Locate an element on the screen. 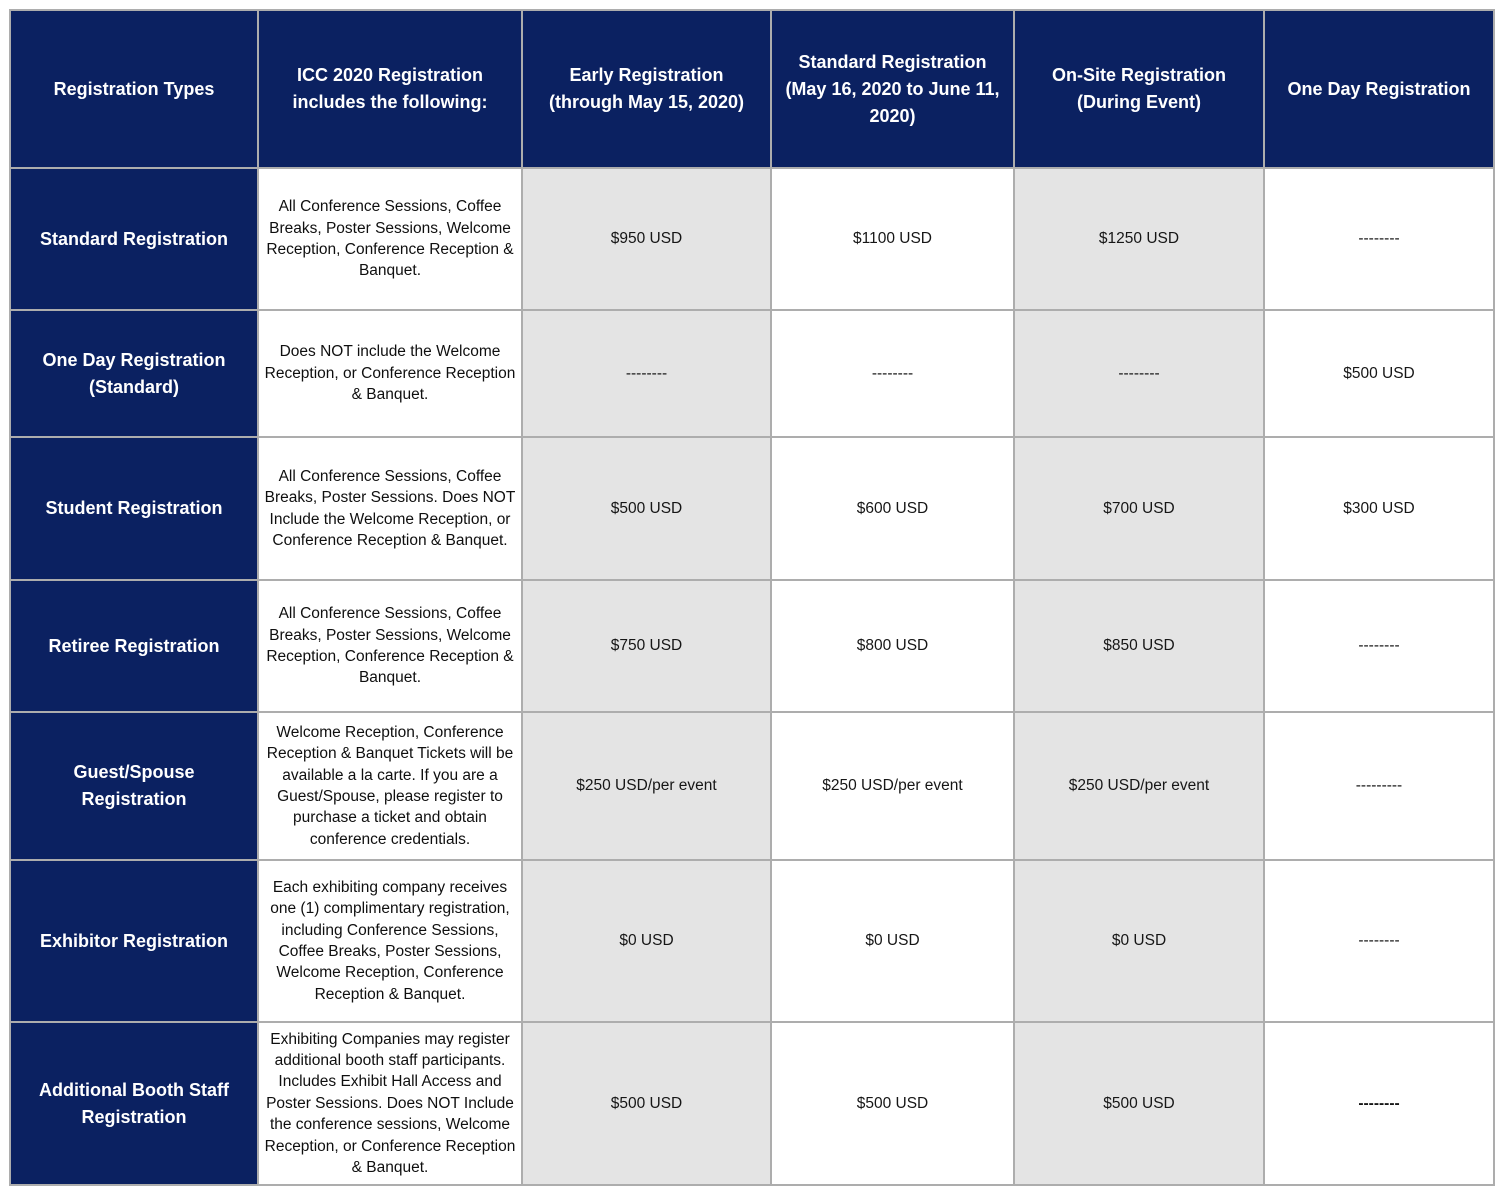  price-cell-standard: -------- is located at coordinates (892, 373).